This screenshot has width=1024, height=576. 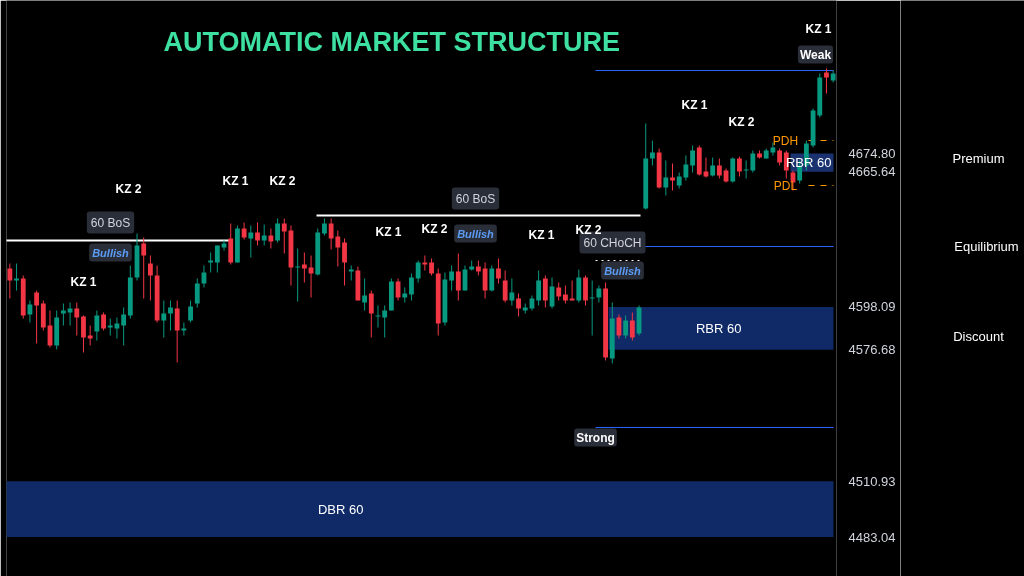 I want to click on y-tick-label: 4483.04, so click(x=872, y=537).